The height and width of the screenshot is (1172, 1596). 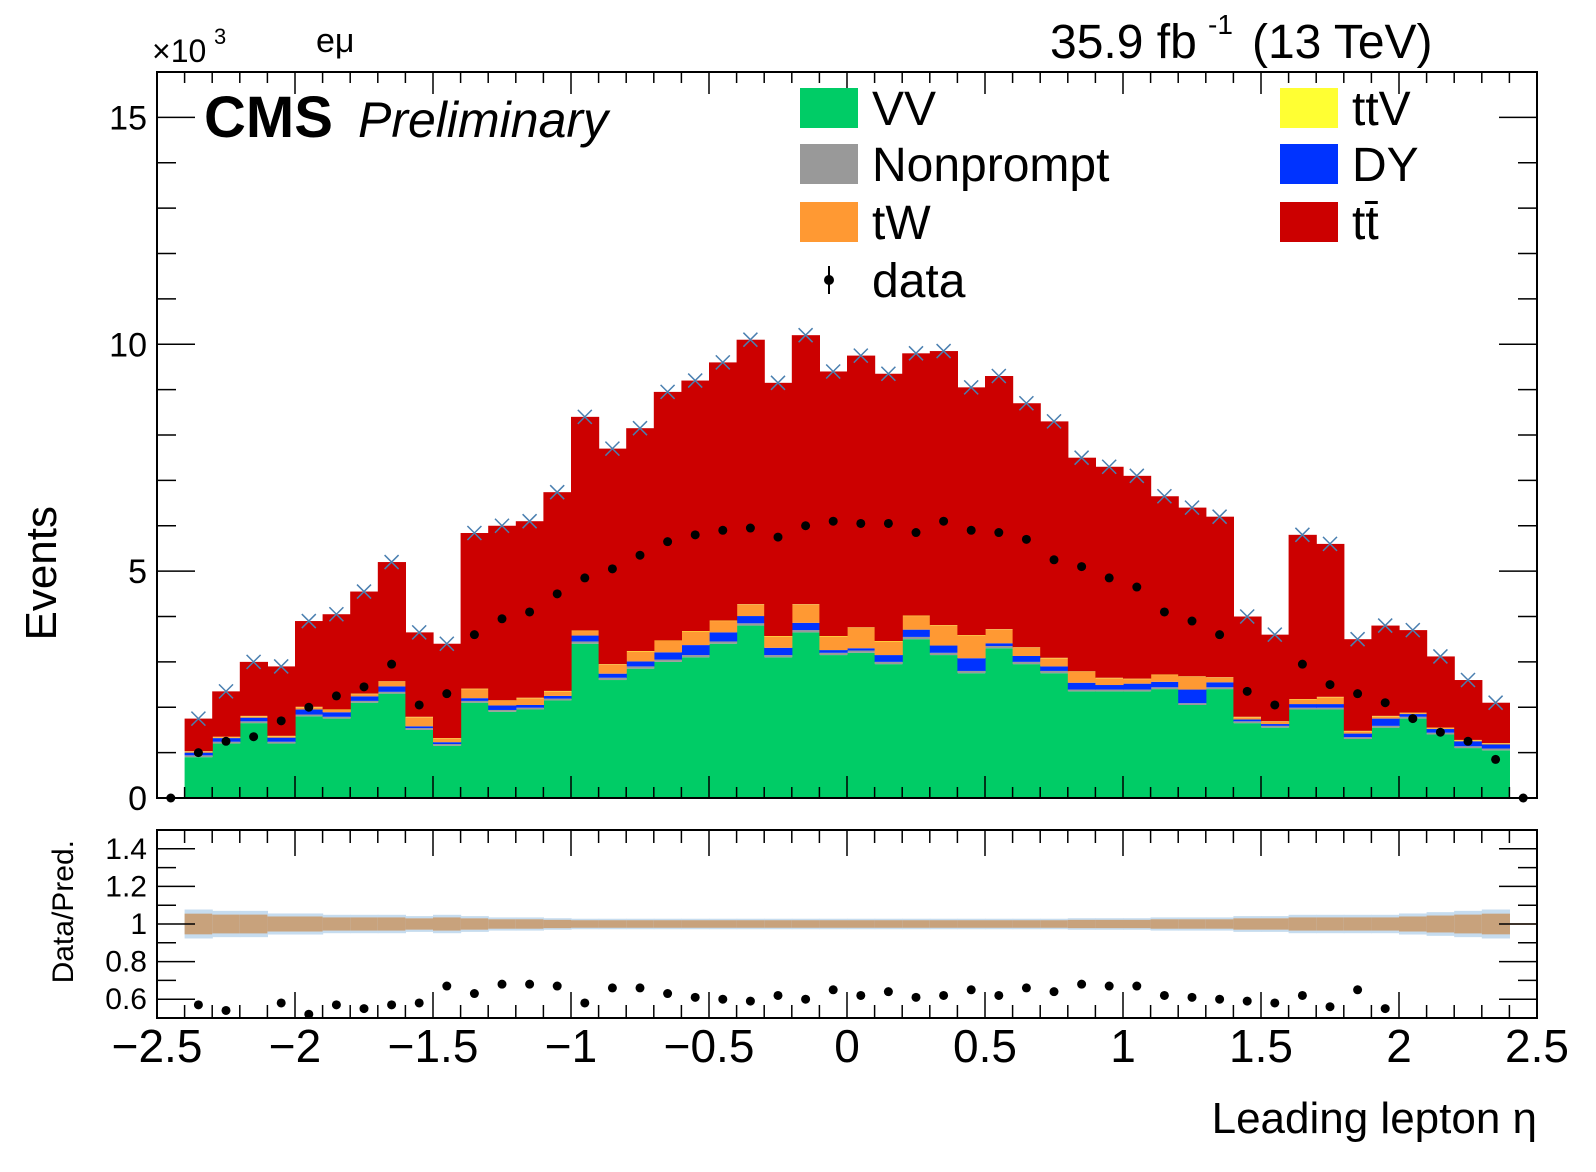 I want to click on legend-swatch, so click(x=1309, y=108).